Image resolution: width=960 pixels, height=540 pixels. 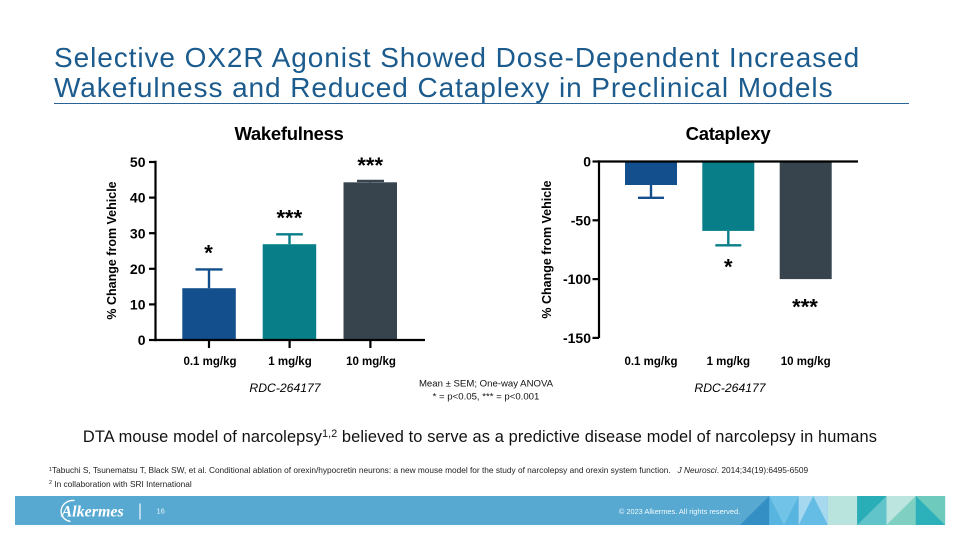 What do you see at coordinates (161, 511) in the screenshot?
I see `svg-text: 16` at bounding box center [161, 511].